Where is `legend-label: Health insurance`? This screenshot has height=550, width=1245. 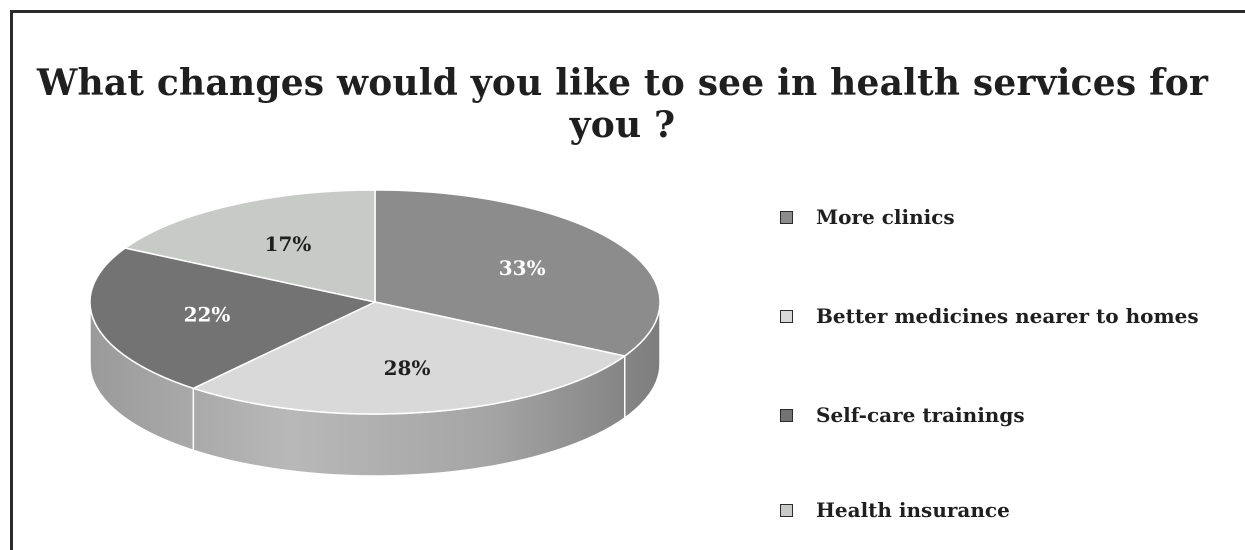
legend-label: Health insurance is located at coordinates (913, 510).